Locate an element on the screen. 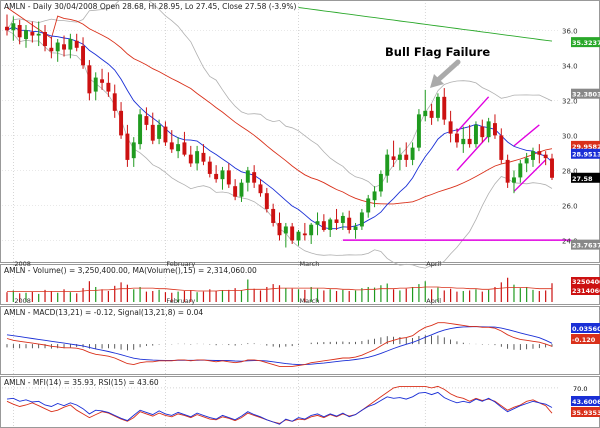 The height and width of the screenshot is (428, 600). price-value-label: 23.7637 is located at coordinates (586, 246).